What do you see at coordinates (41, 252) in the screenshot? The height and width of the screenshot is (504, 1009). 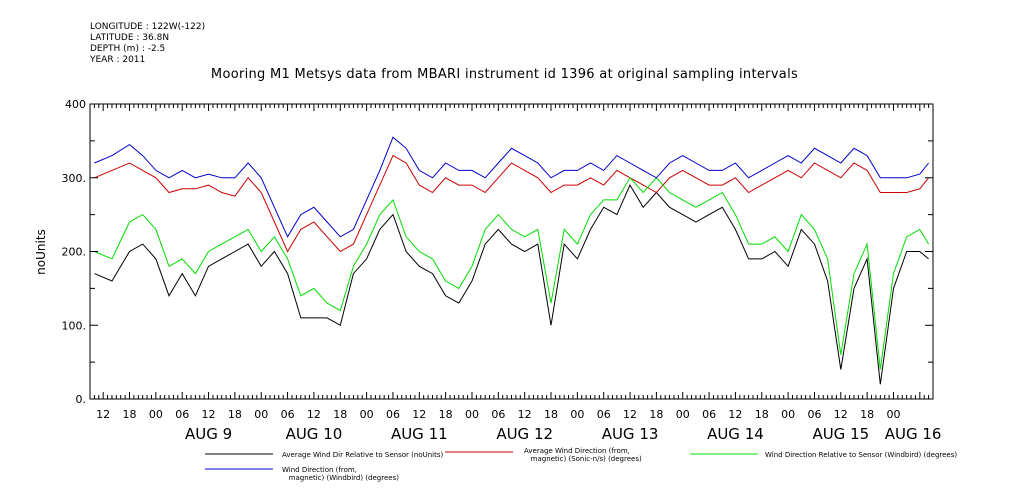 I see `y-axis-title: noUnits` at bounding box center [41, 252].